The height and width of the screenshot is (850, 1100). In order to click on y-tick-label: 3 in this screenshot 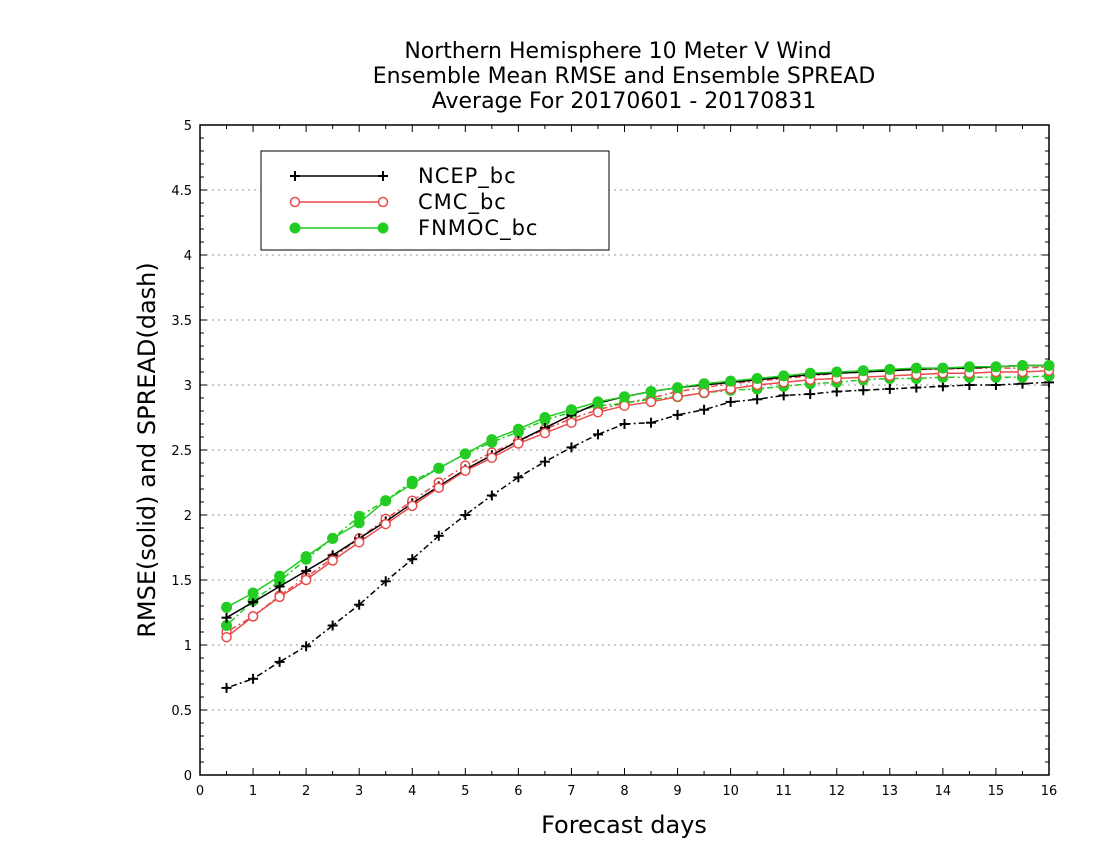, I will do `click(188, 386)`.